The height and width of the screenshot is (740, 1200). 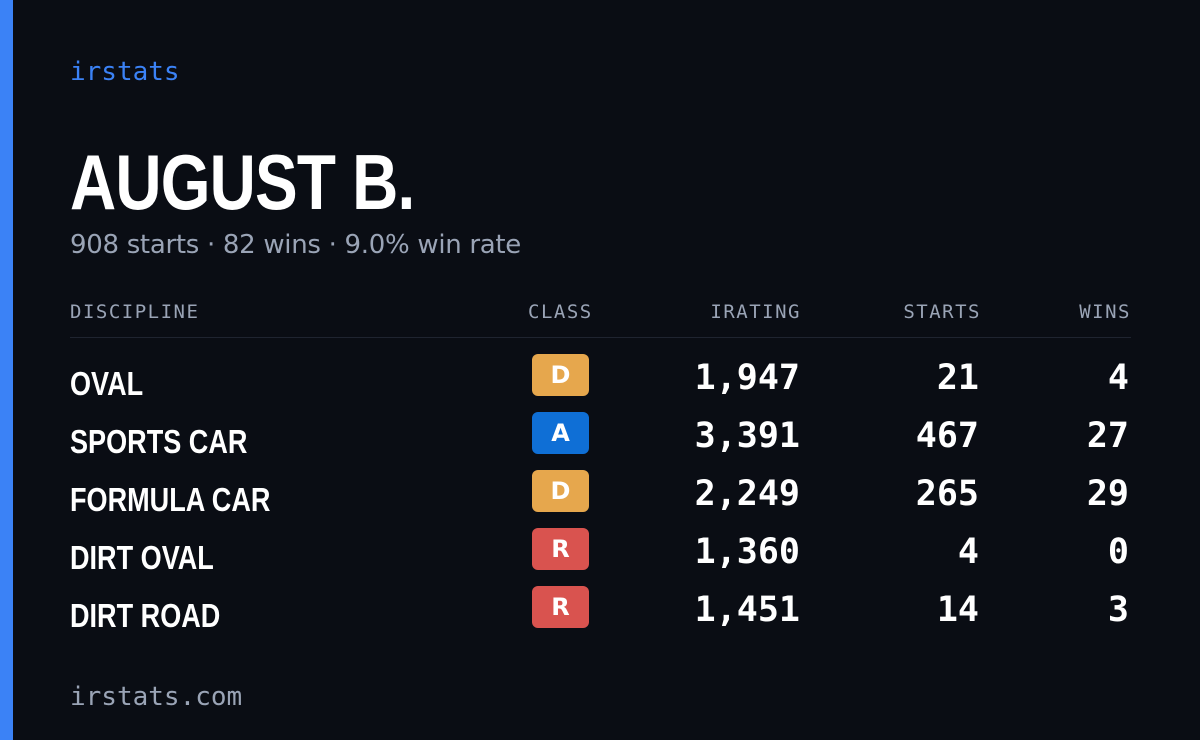 I want to click on starts-value: 265, so click(x=947, y=494).